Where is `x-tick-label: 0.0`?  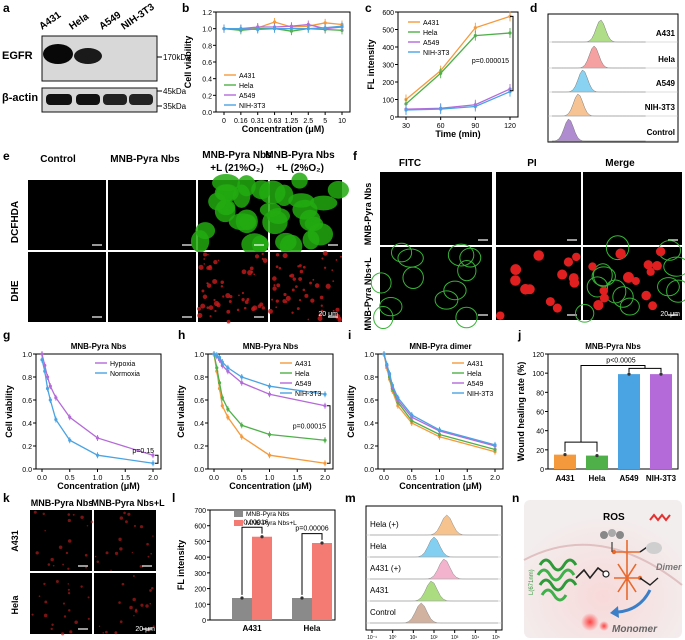
x-tick-label: 0.0 is located at coordinates (42, 478).